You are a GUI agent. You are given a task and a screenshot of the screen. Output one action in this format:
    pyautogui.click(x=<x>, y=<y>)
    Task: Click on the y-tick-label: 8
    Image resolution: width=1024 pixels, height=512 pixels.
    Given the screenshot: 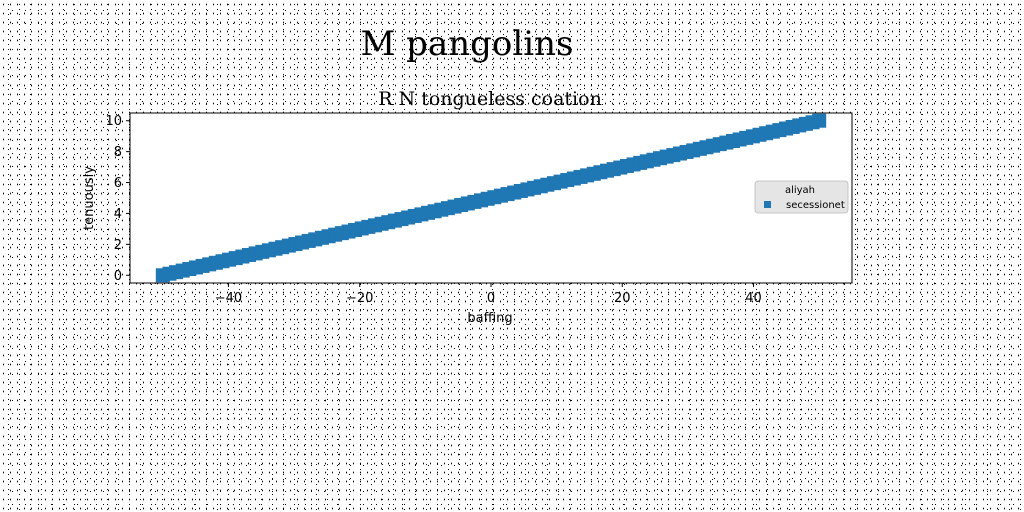 What is the action you would take?
    pyautogui.click(x=118, y=152)
    